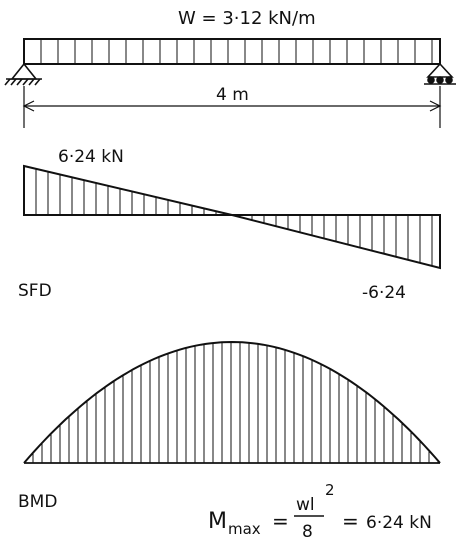 The height and width of the screenshot is (543, 463). I want to click on load-label: W = 3·12 kN/m, so click(247, 18).